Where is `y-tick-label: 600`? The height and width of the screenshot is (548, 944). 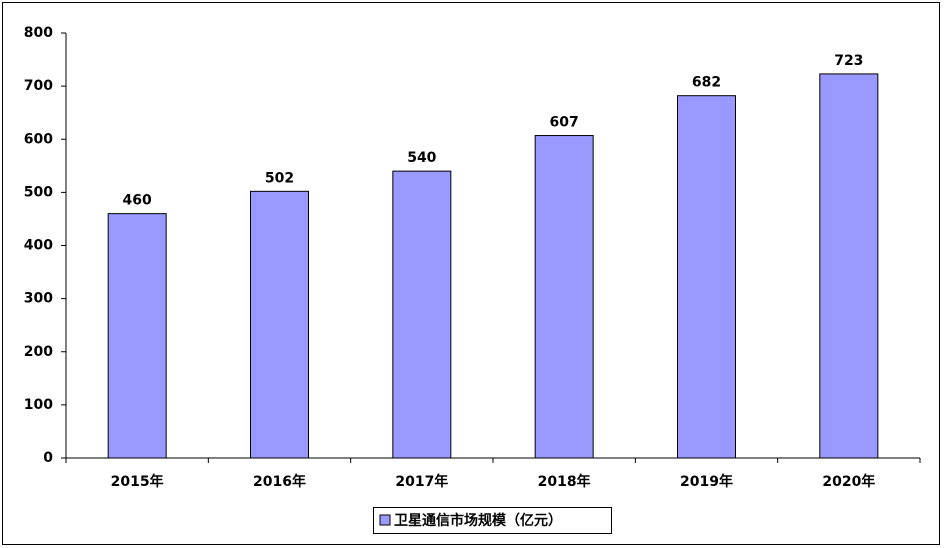 y-tick-label: 600 is located at coordinates (38, 139).